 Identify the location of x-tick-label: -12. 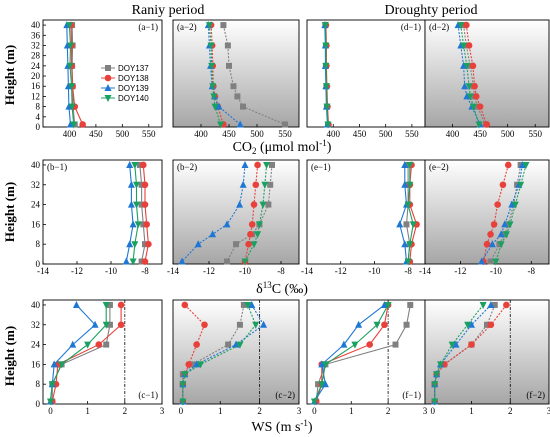
(209, 271).